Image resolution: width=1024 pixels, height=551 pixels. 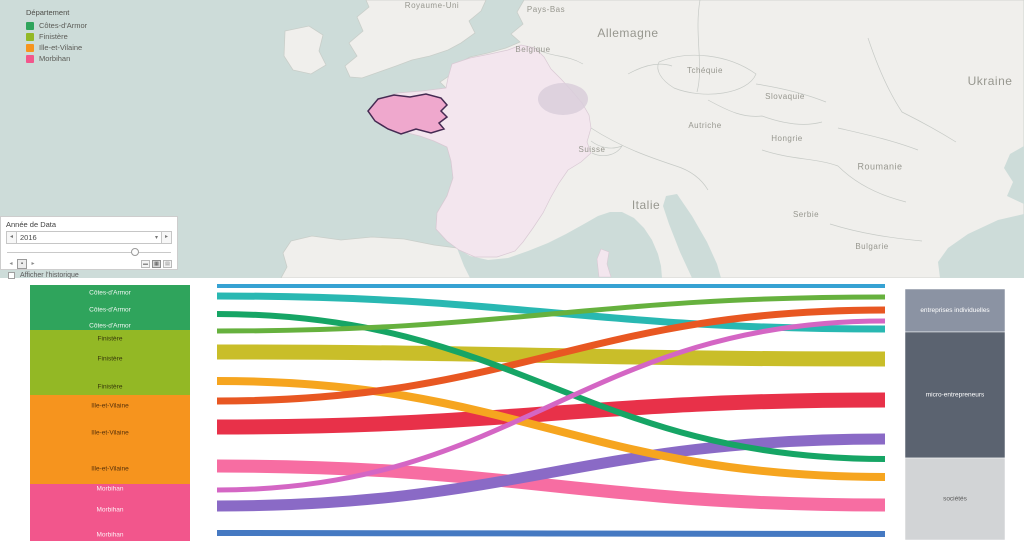 I want to click on legend-item: Côtes-d'Armor, so click(x=56, y=25).